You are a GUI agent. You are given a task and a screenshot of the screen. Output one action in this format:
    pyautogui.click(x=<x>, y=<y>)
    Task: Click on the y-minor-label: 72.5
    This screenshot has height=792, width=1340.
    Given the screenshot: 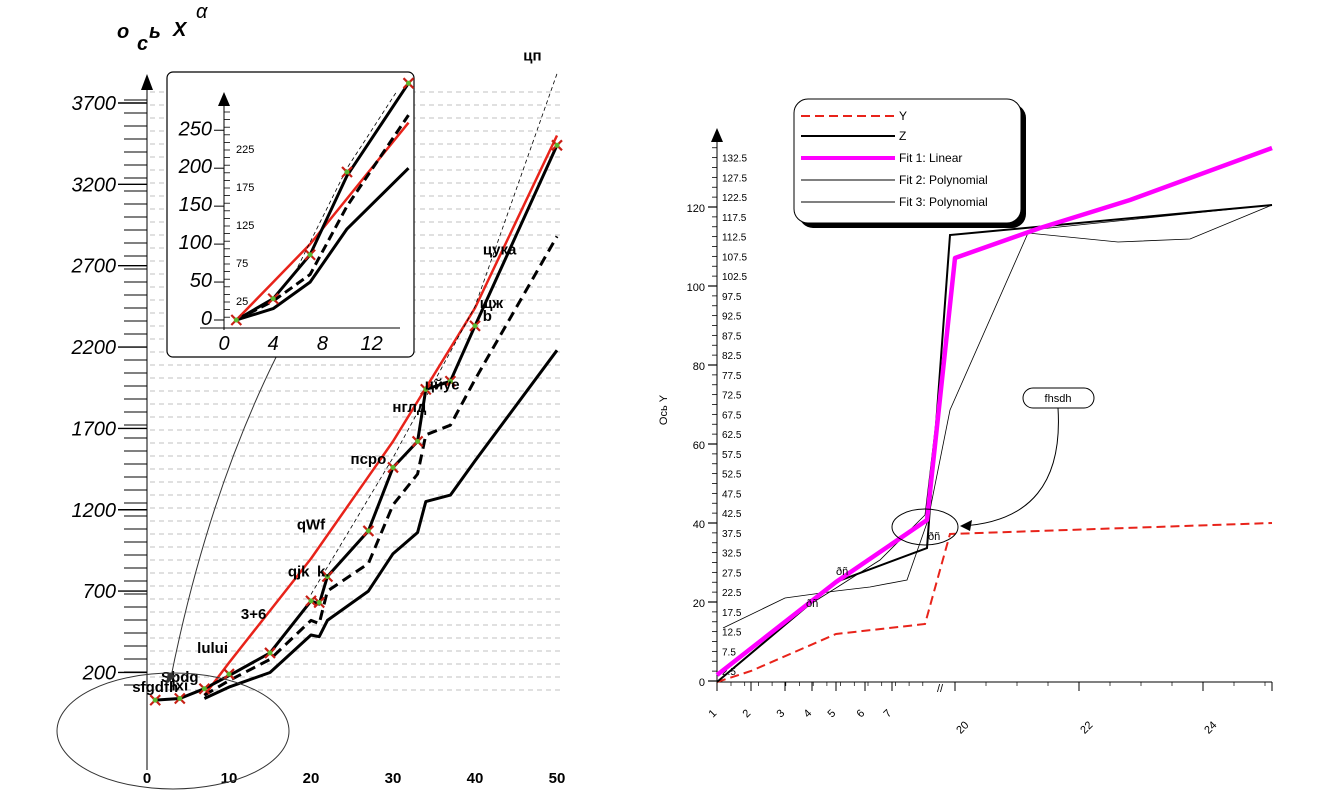 What is the action you would take?
    pyautogui.click(x=732, y=396)
    